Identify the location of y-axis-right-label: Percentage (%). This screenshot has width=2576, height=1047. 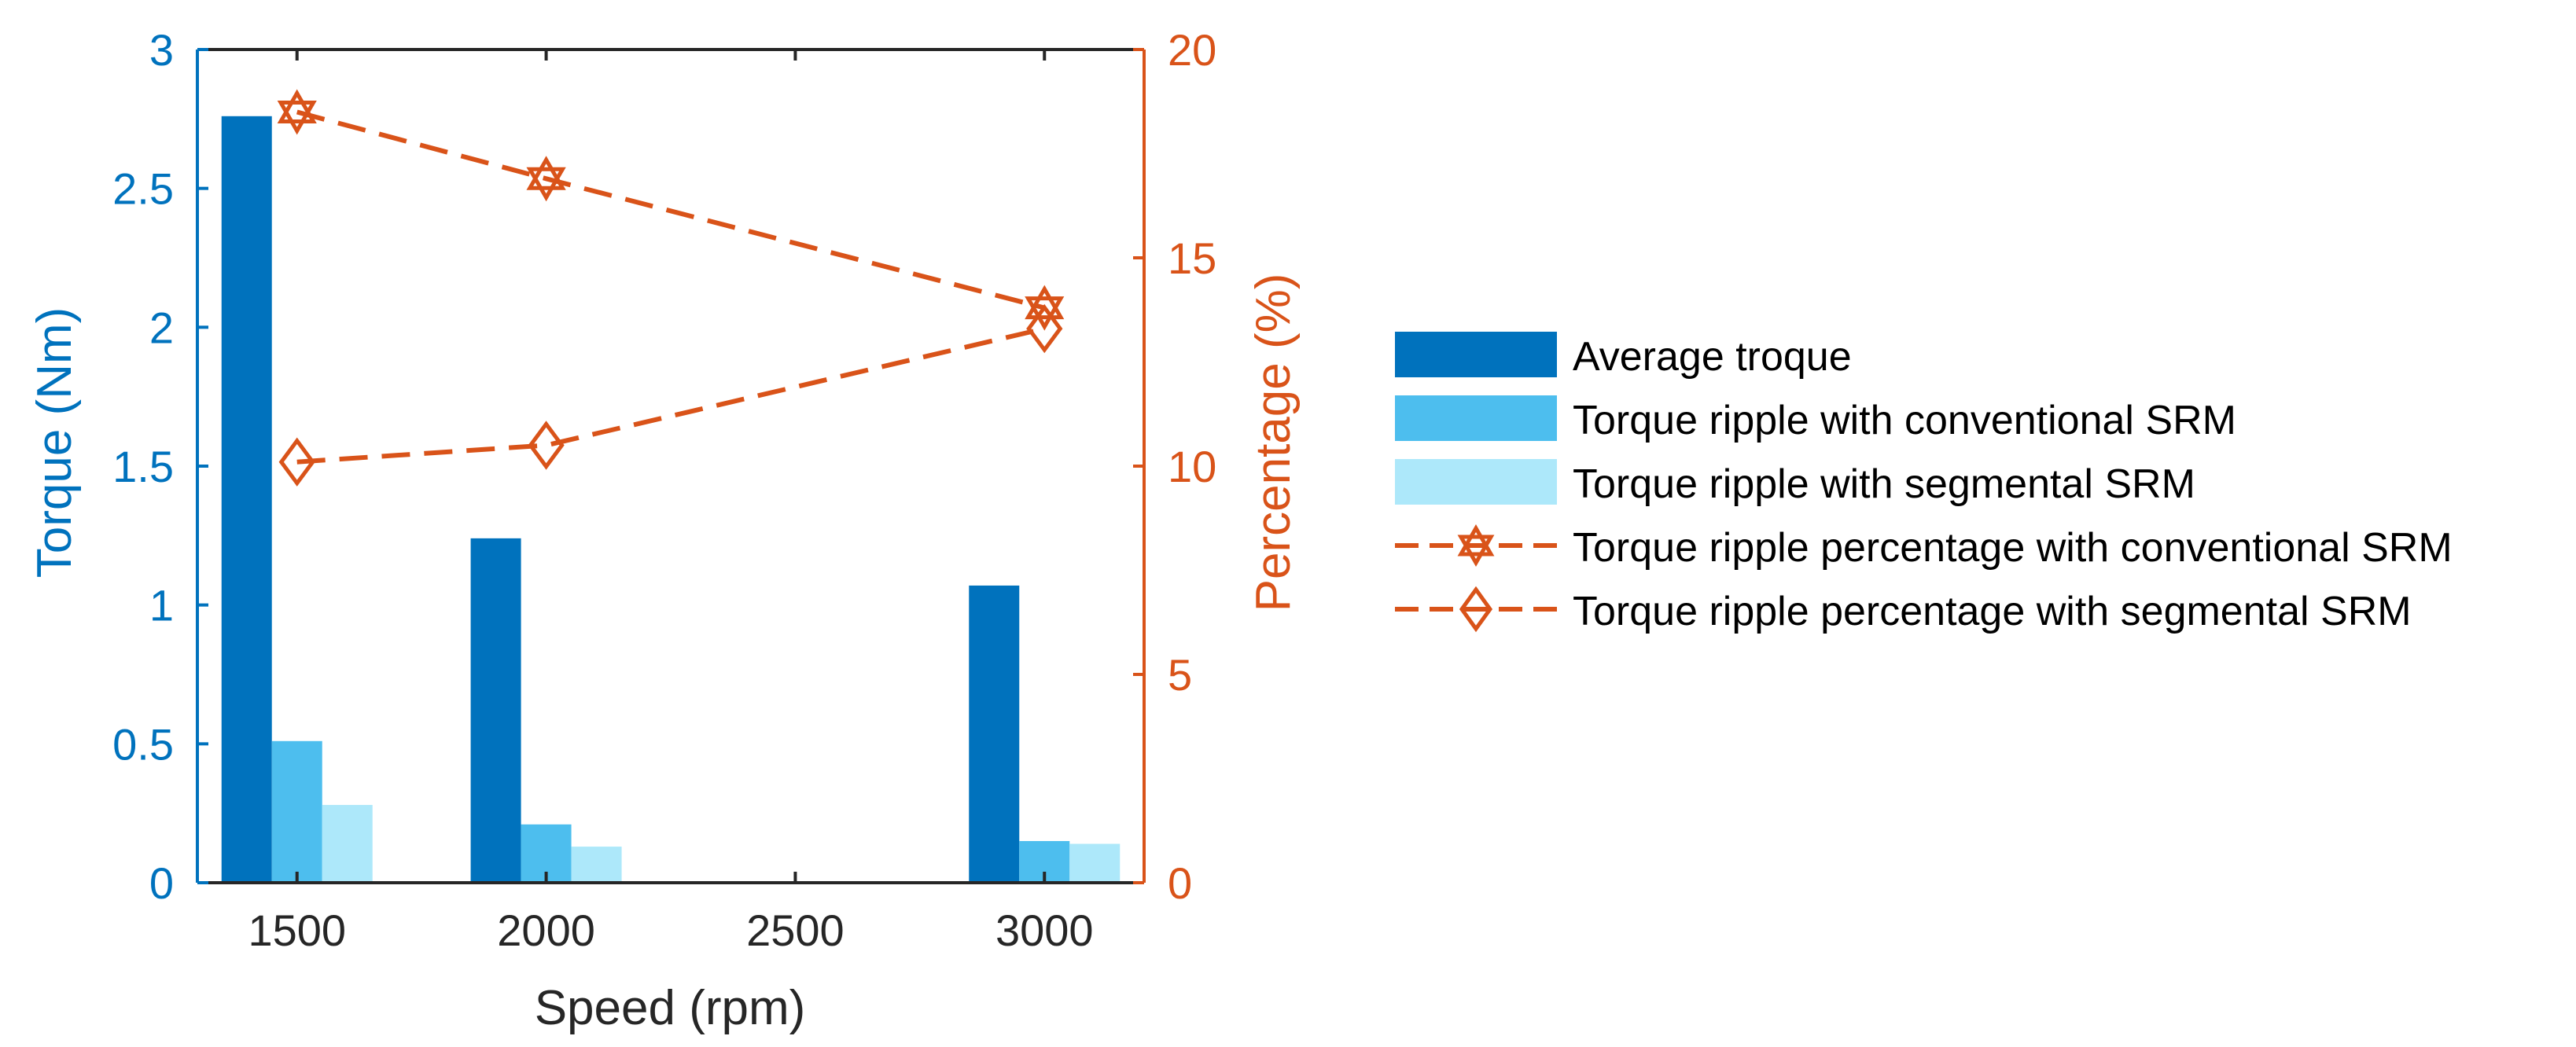
(1273, 443).